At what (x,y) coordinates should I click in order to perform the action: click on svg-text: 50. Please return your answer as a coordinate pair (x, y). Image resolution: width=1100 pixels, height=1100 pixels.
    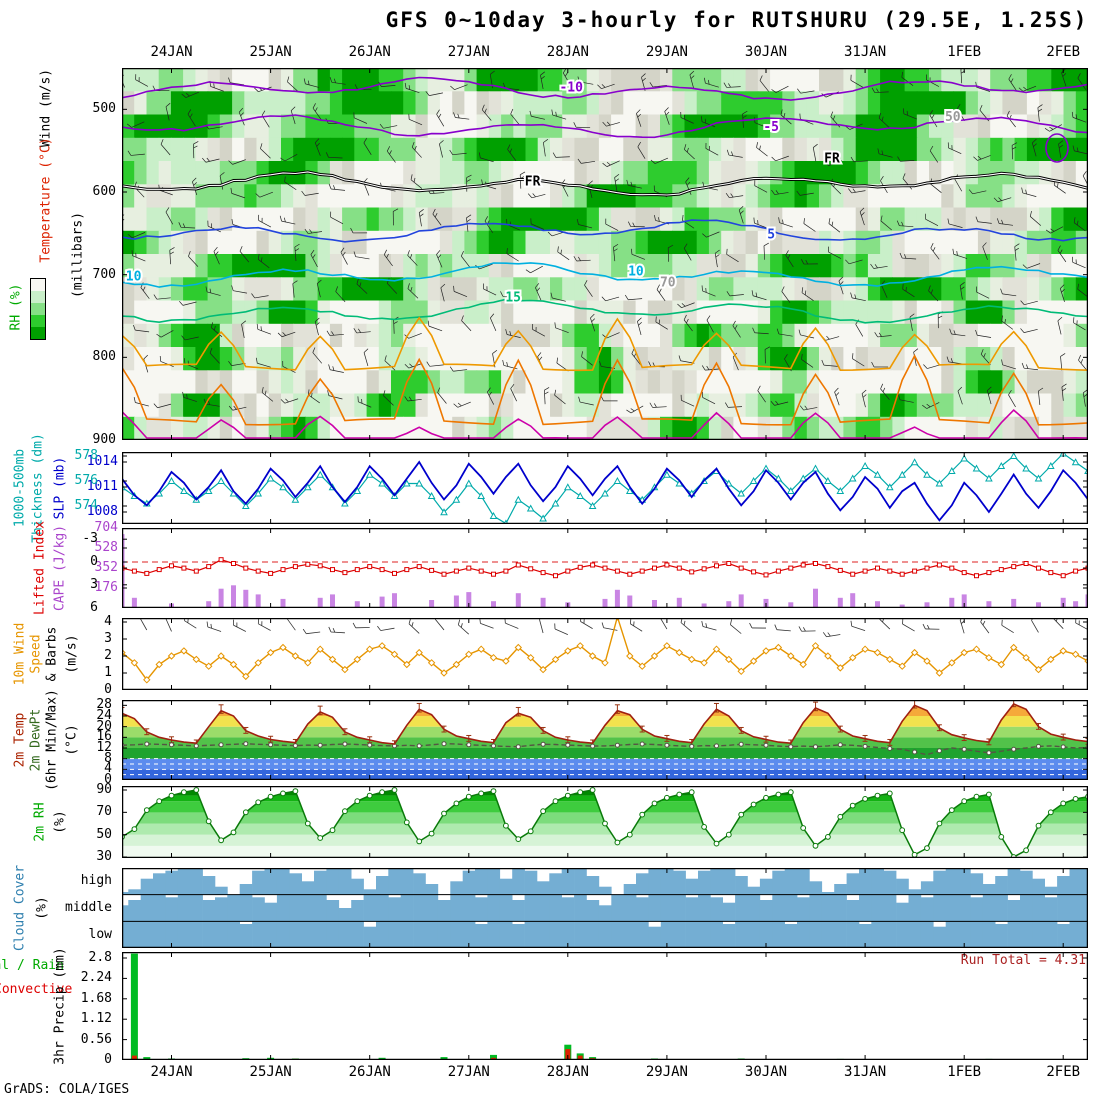
    Looking at the image, I should click on (953, 117).